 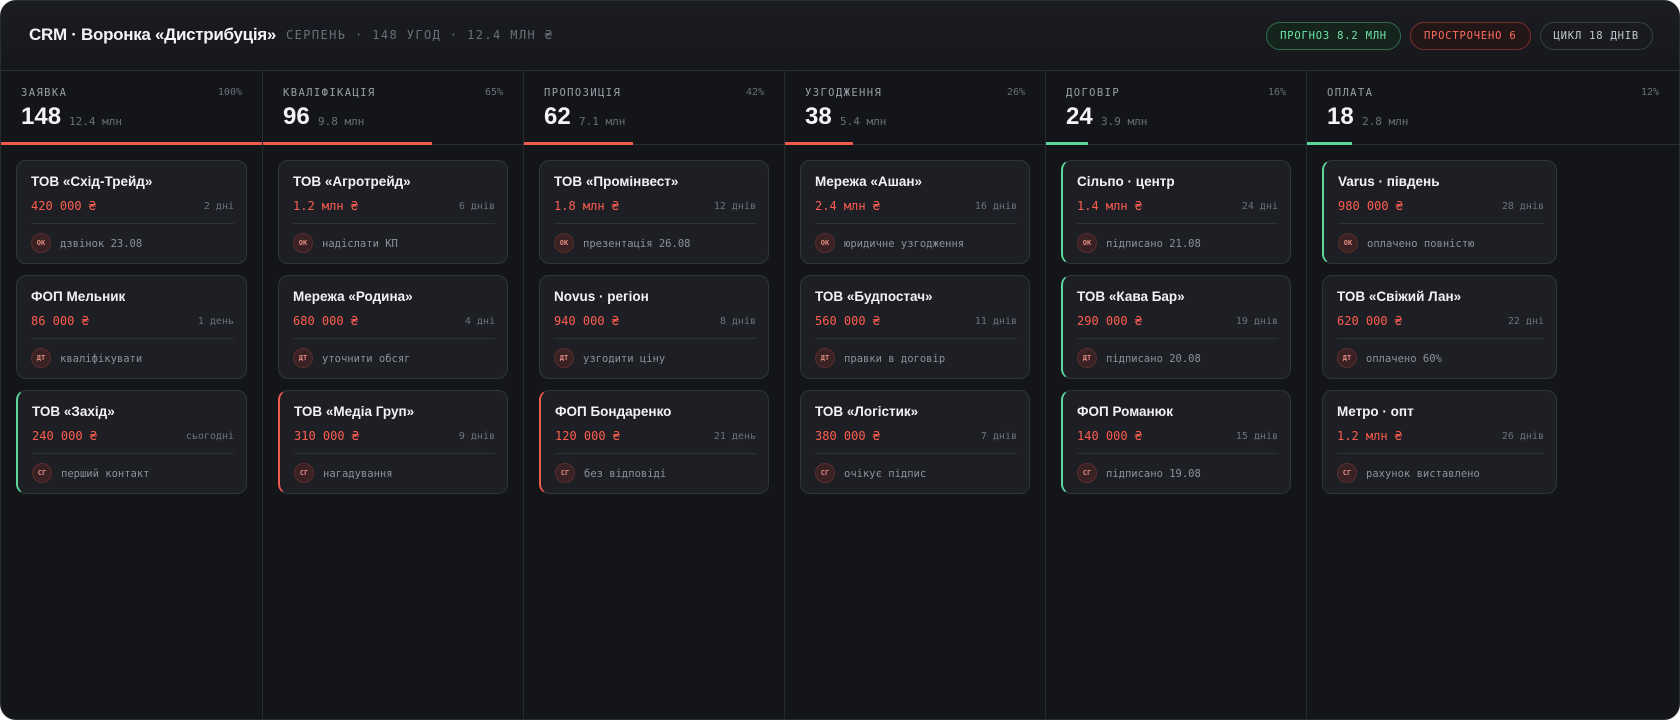 What do you see at coordinates (1596, 36) in the screenshot?
I see `cycle-badge: ЦИКЛ 18 ДНІВ` at bounding box center [1596, 36].